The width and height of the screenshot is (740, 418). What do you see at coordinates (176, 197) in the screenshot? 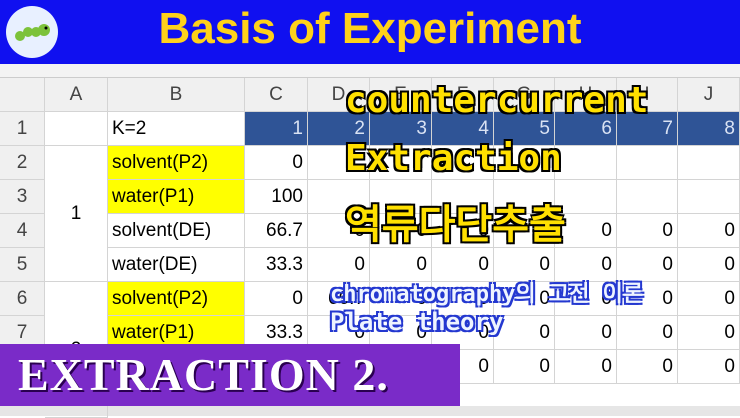
I see `row-label: water(P1)` at bounding box center [176, 197].